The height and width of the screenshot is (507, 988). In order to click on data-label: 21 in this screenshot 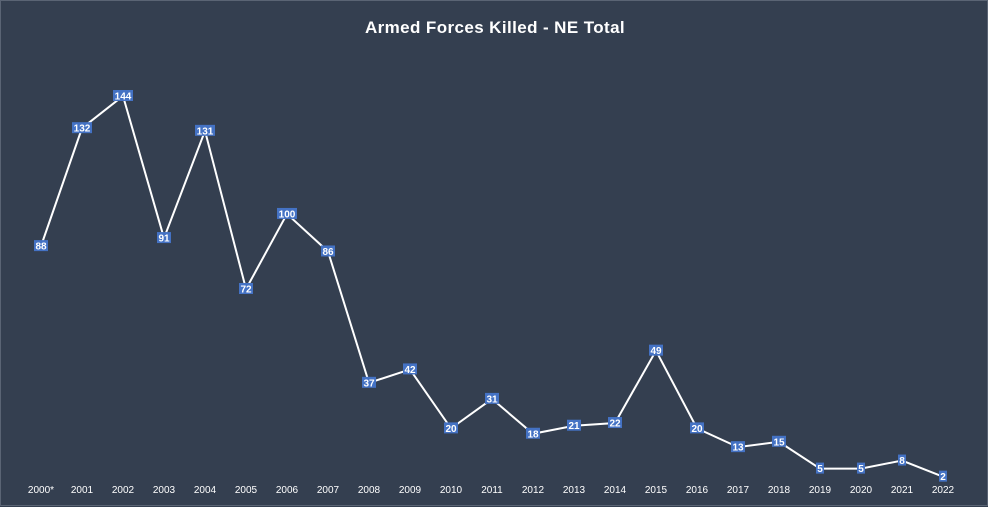, I will do `click(574, 425)`.